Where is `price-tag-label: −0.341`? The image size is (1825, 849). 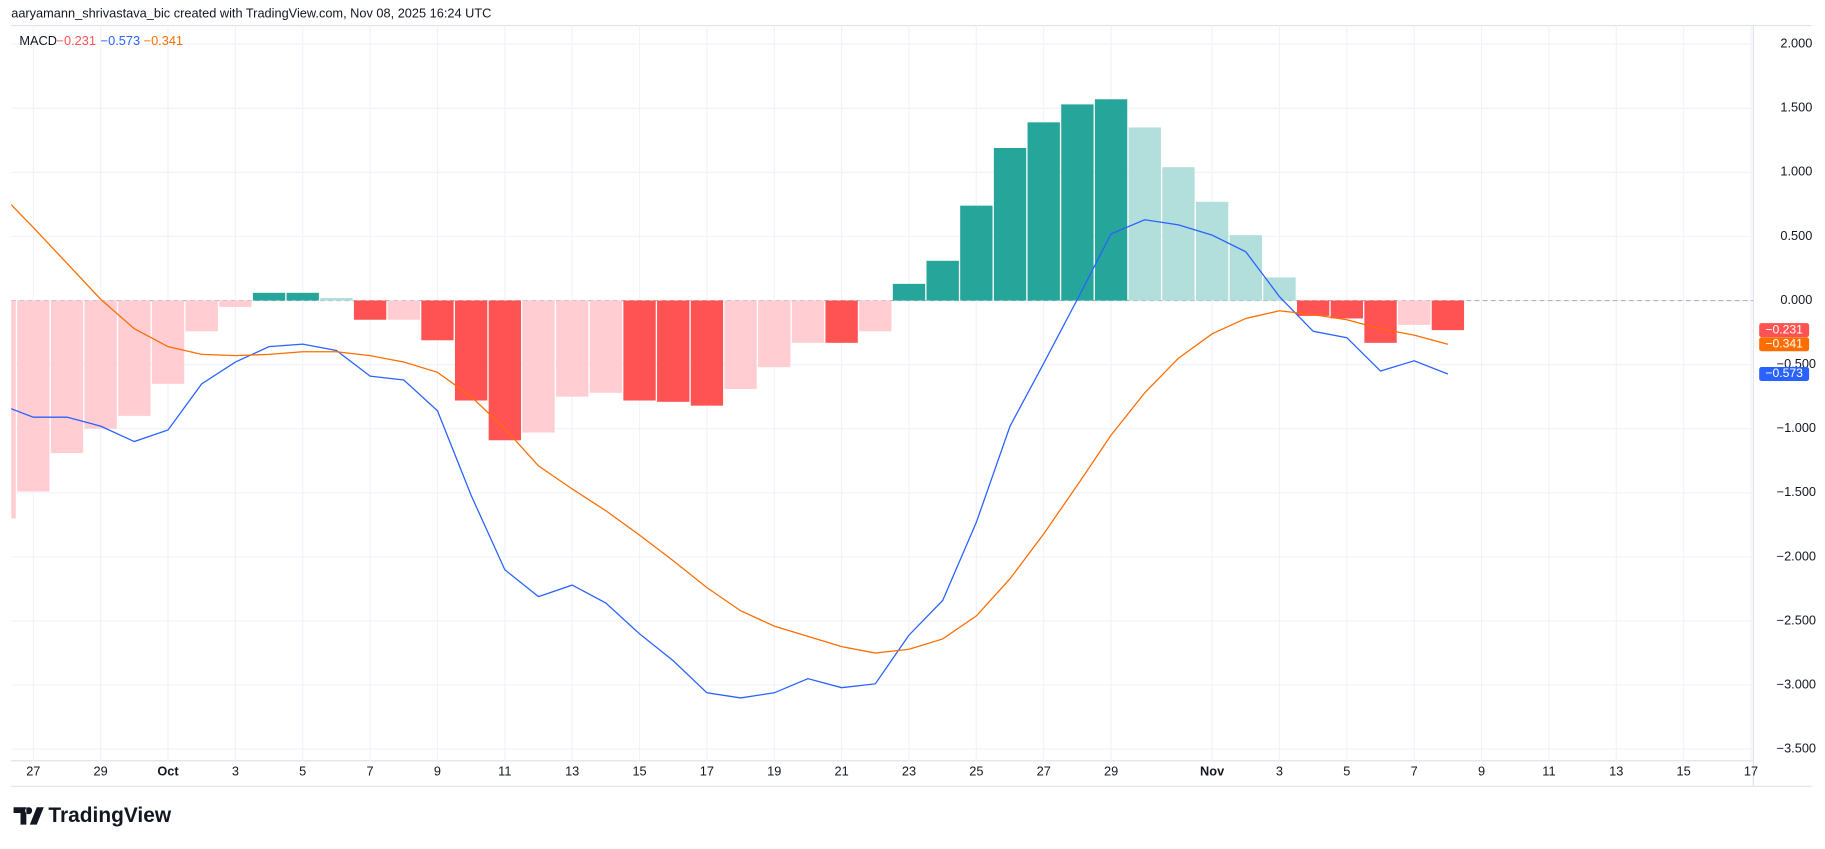 price-tag-label: −0.341 is located at coordinates (1784, 343).